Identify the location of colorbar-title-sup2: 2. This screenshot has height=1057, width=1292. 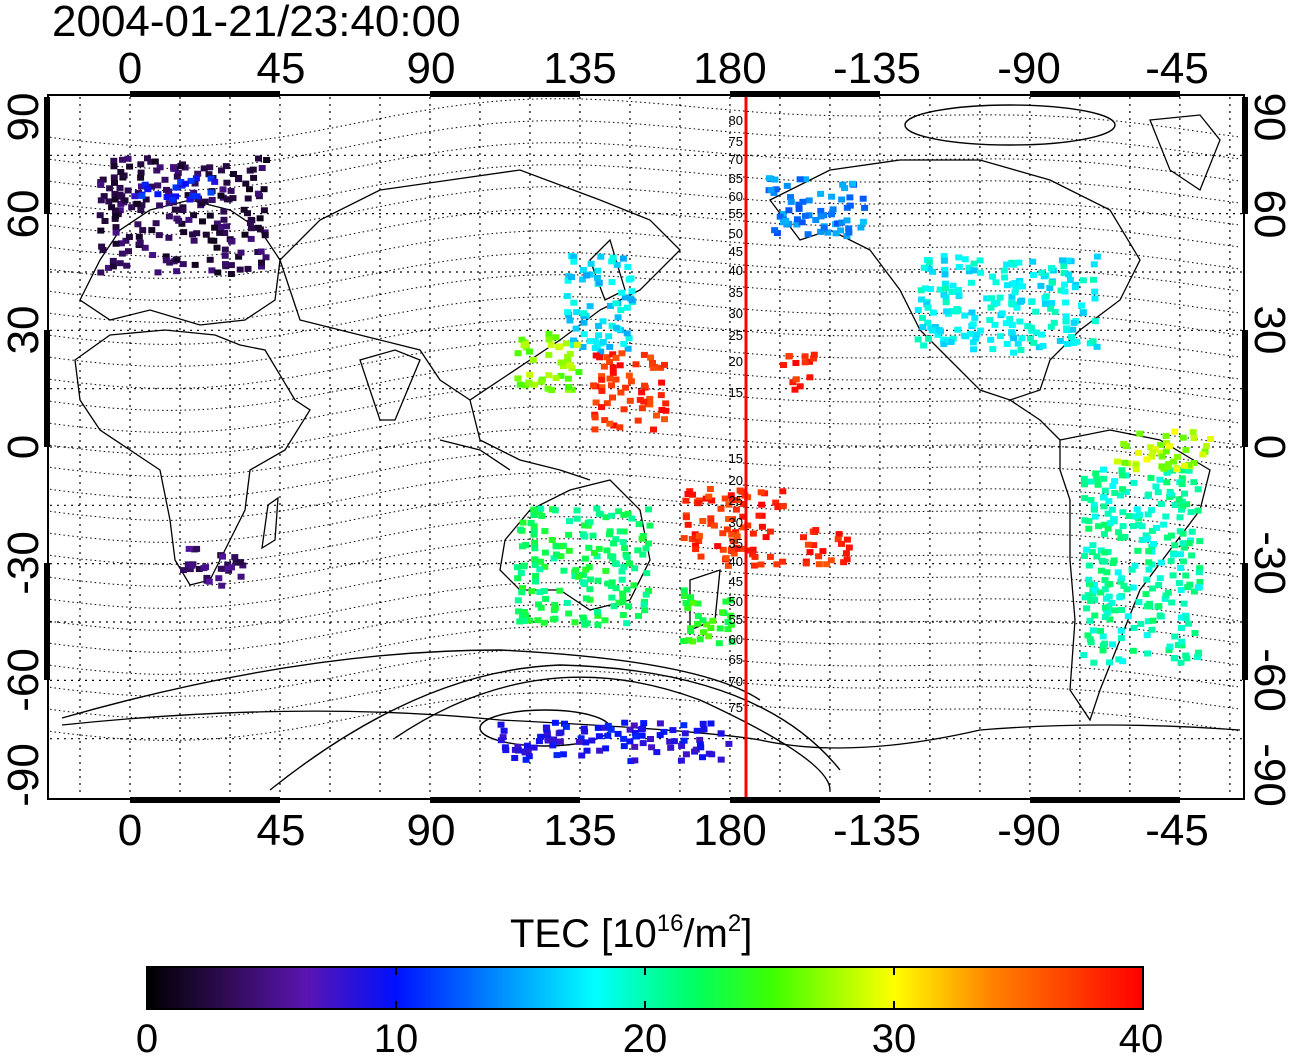
(734, 923).